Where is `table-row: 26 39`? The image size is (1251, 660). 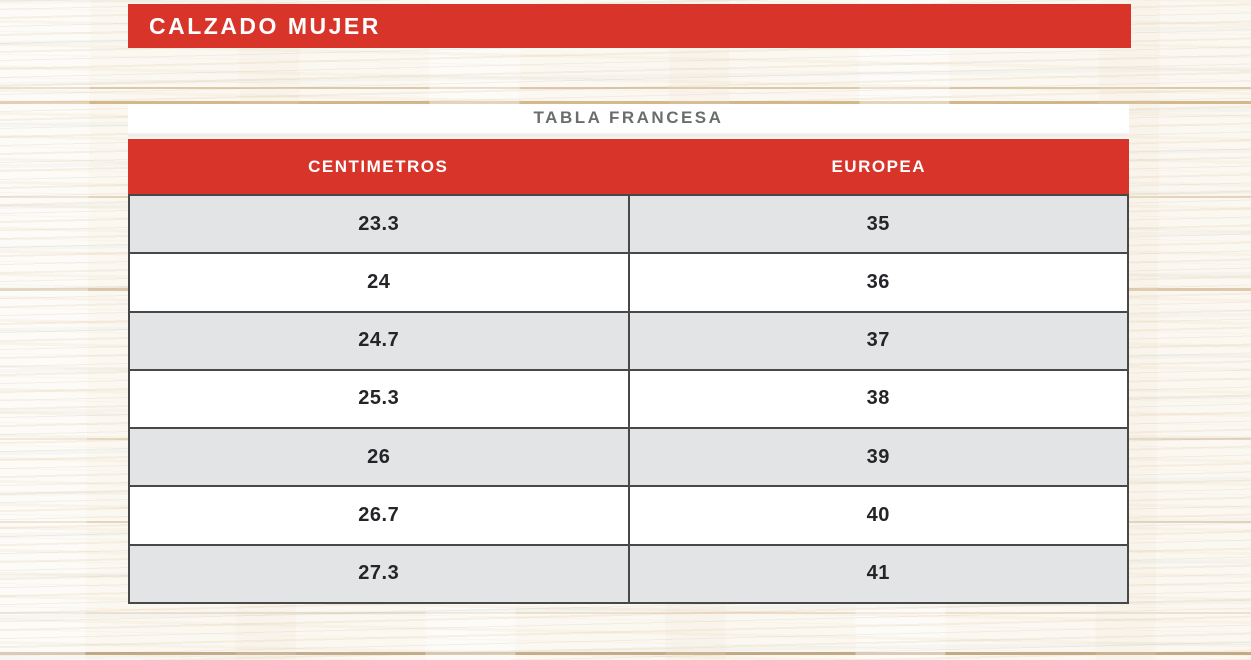 table-row: 26 39 is located at coordinates (628, 456).